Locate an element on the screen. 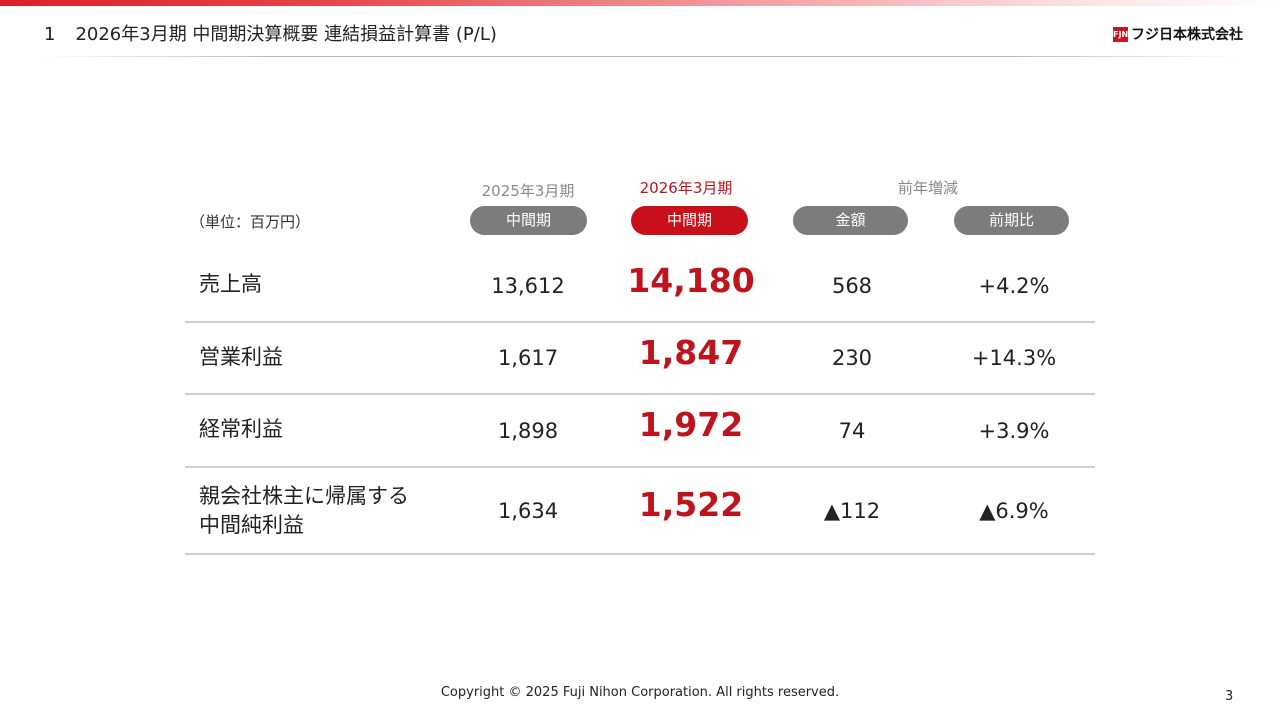  company-logo: FJN フジ日本株式会社 is located at coordinates (1178, 34).